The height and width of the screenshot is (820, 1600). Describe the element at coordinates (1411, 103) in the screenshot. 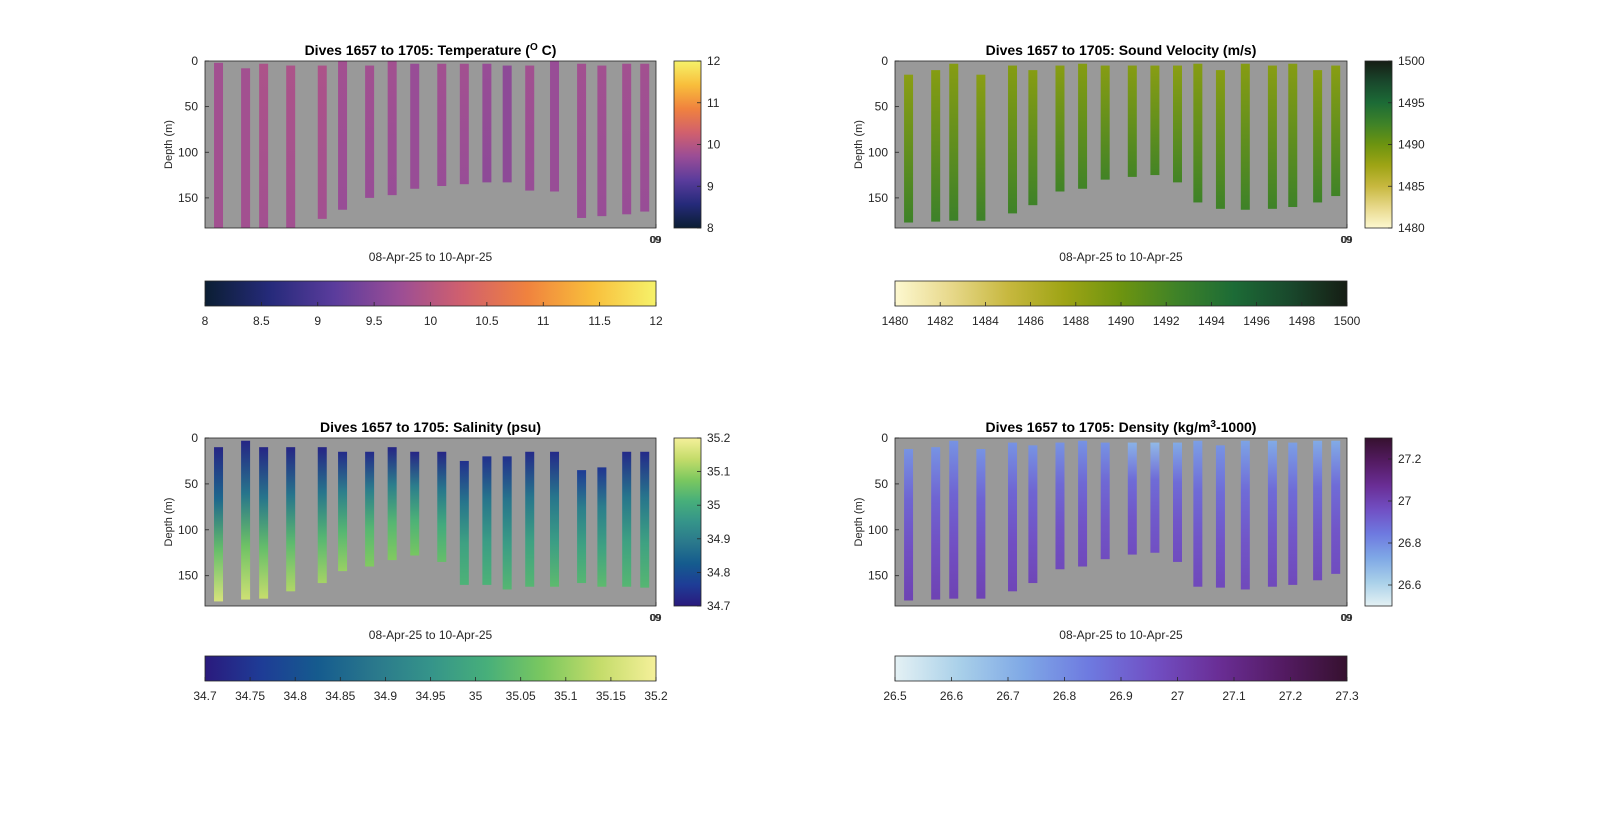

I see `colorbar-tick-label: 1495` at that location.